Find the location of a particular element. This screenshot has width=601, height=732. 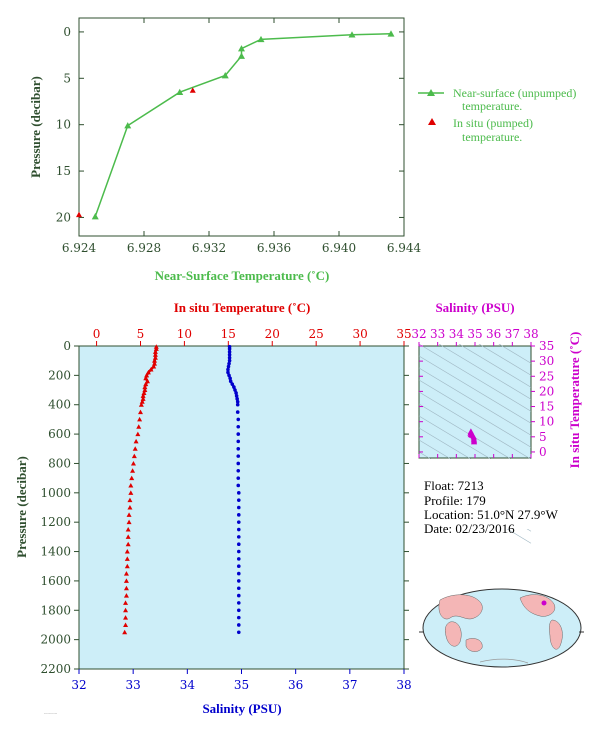

legend-label-unpumped-1: Near-surface (unpumped) is located at coordinates (514, 93).